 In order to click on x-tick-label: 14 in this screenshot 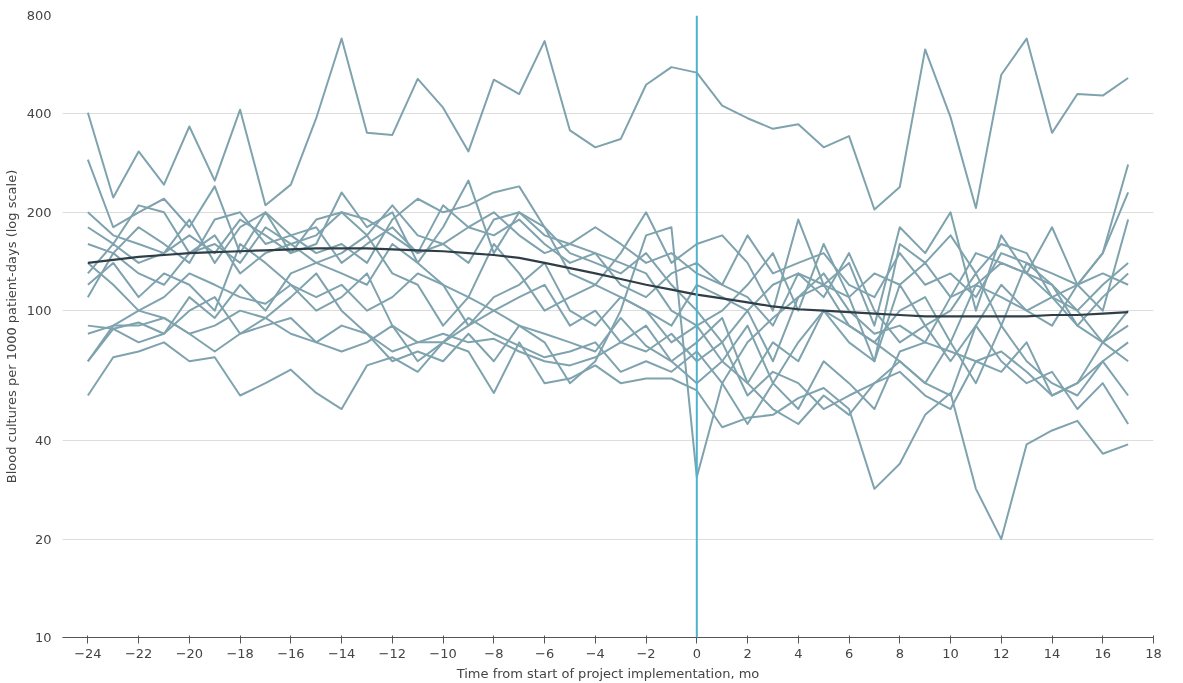, I will do `click(1052, 653)`.